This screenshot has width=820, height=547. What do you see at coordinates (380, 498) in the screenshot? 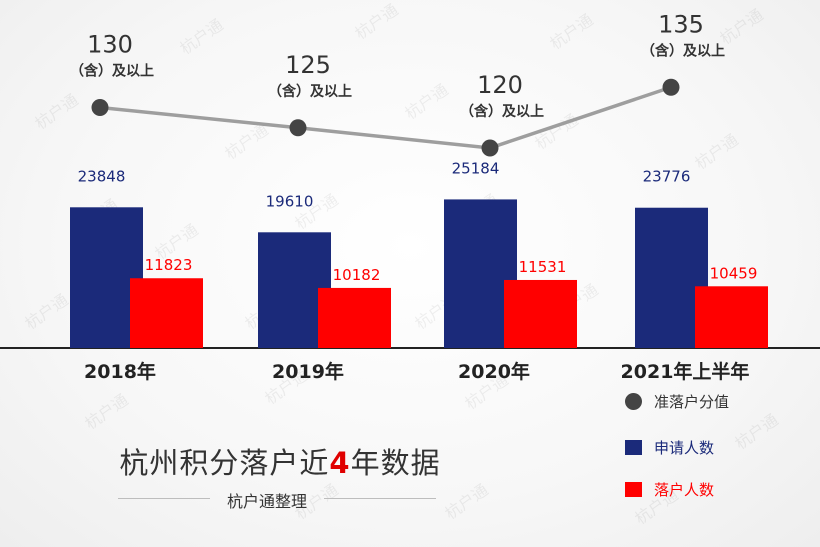
I see `caption-rule-right` at bounding box center [380, 498].